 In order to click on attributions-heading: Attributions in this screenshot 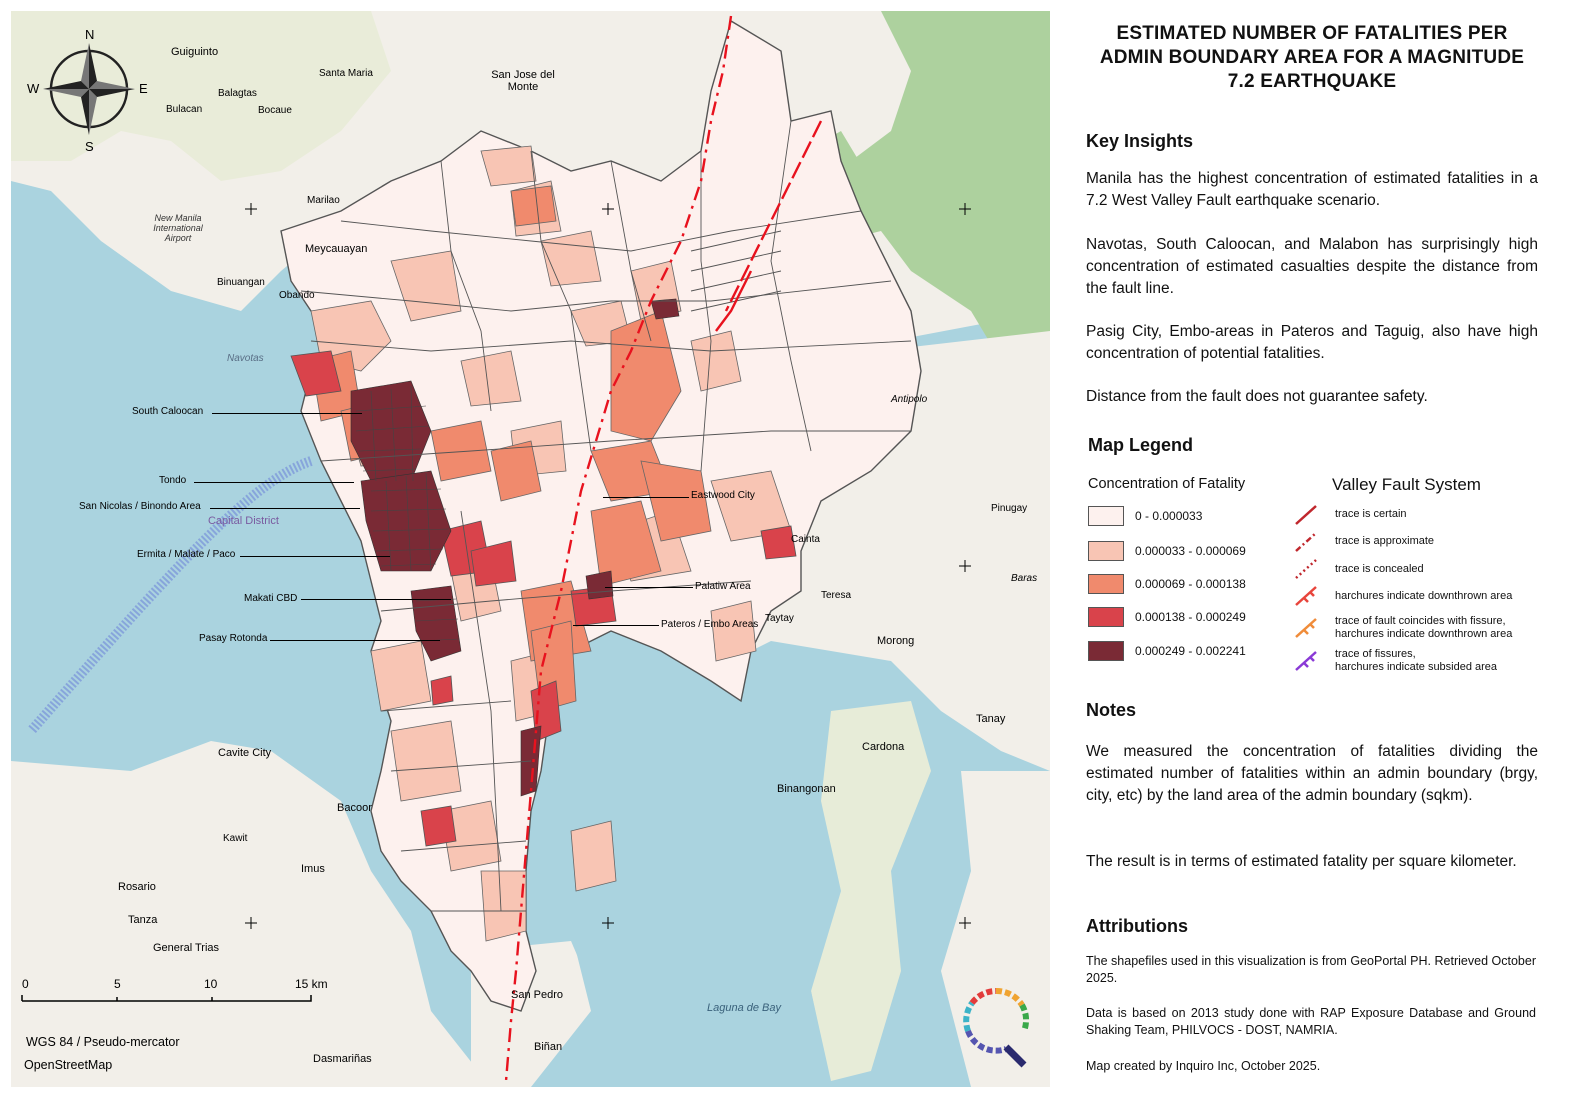, I will do `click(1137, 926)`.